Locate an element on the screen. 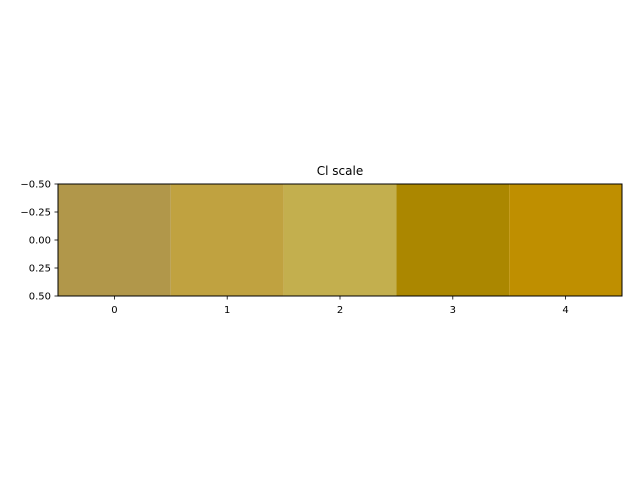 The height and width of the screenshot is (480, 640). x-axis: 0 1 2 3 4 is located at coordinates (340, 306).